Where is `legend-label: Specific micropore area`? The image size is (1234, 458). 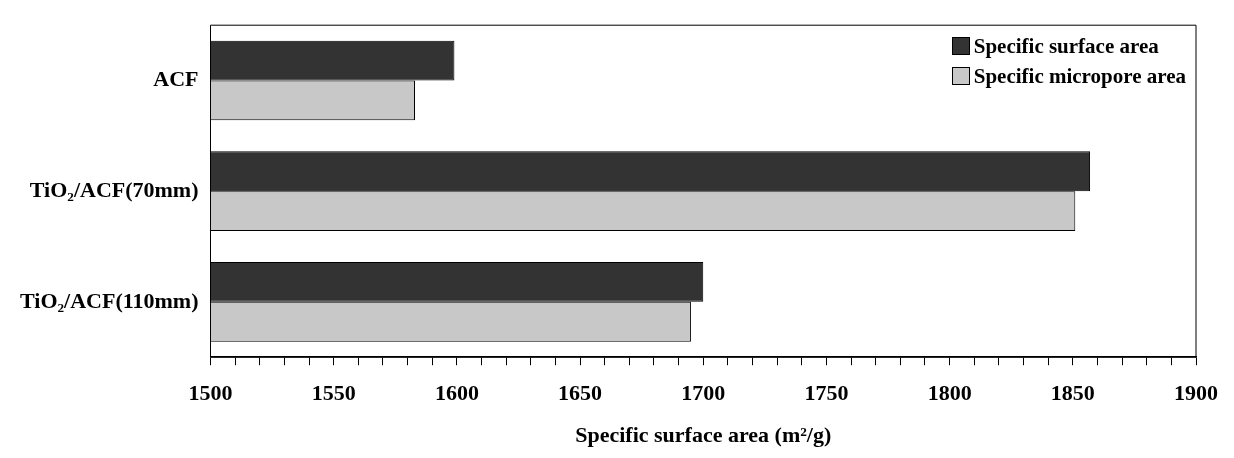
legend-label: Specific micropore area is located at coordinates (1079, 76).